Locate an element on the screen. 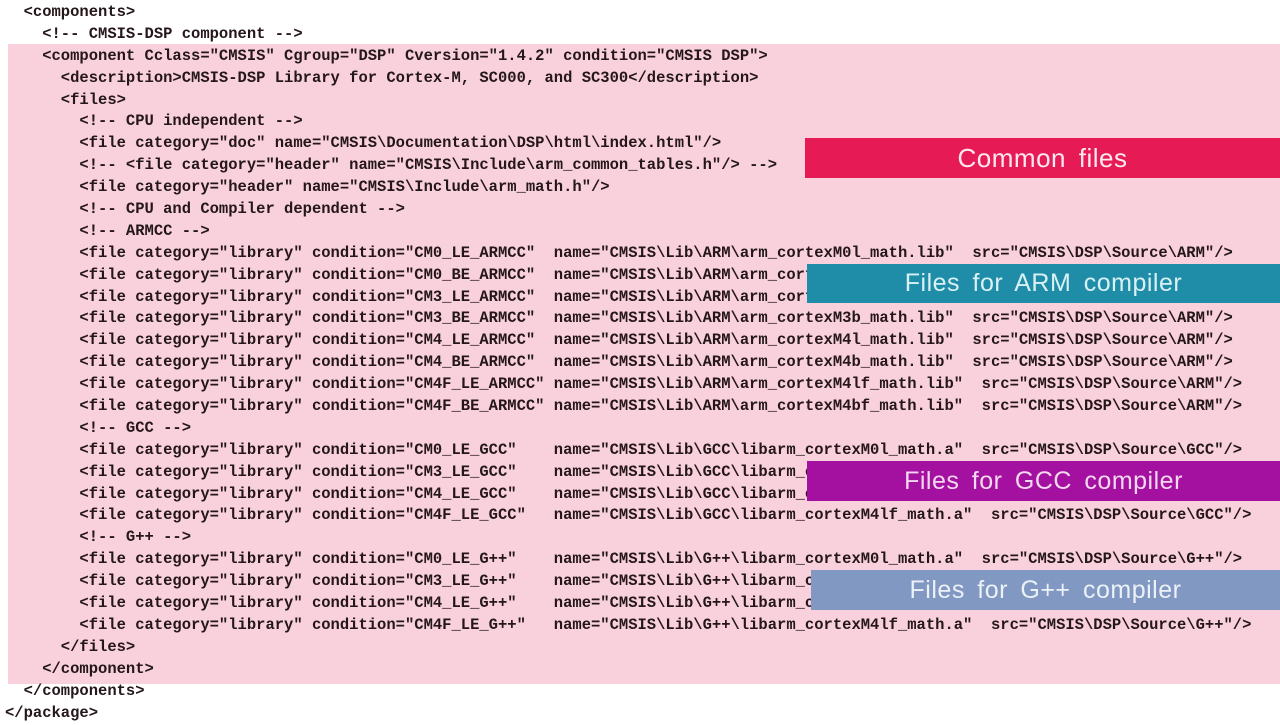  banner-gcc-compiler-files: Files for GCC compiler is located at coordinates (1043, 481).